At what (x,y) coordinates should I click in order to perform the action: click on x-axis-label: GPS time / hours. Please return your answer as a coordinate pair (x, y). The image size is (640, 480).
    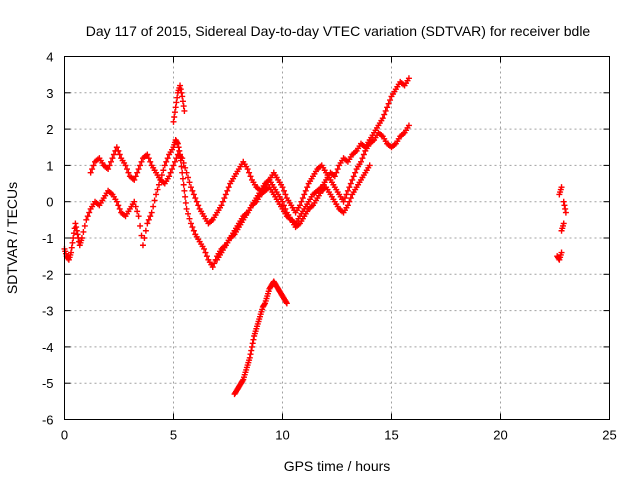
    Looking at the image, I should click on (337, 466).